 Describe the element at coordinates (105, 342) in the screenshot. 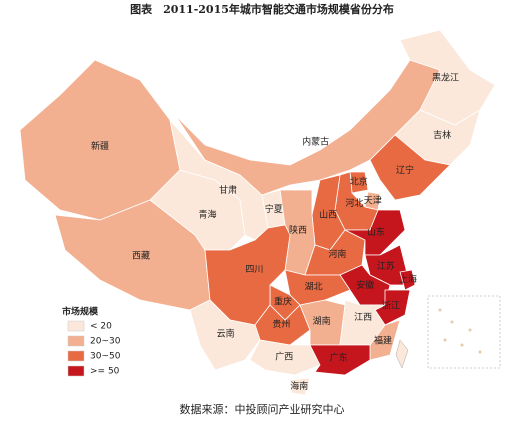

I see `legend-label: 20~30` at that location.